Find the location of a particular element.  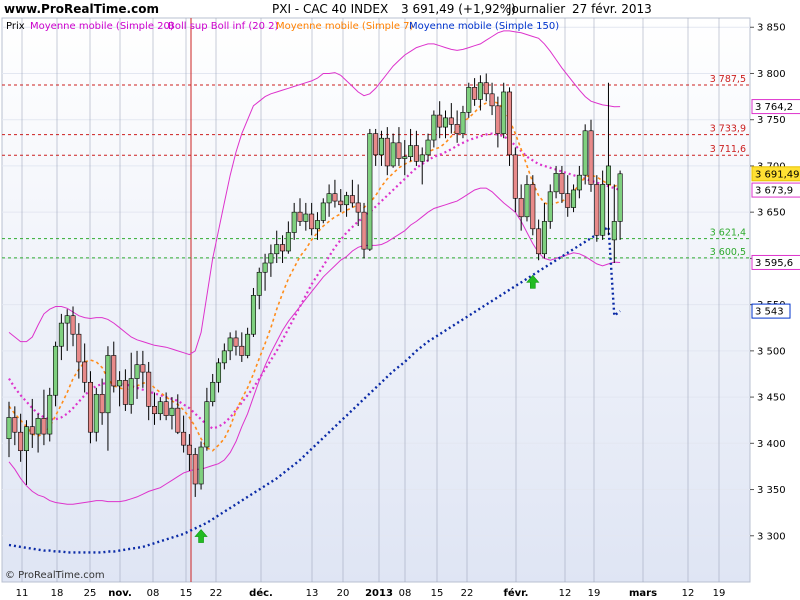

y-tick-label: 3 800 is located at coordinates (771, 74).